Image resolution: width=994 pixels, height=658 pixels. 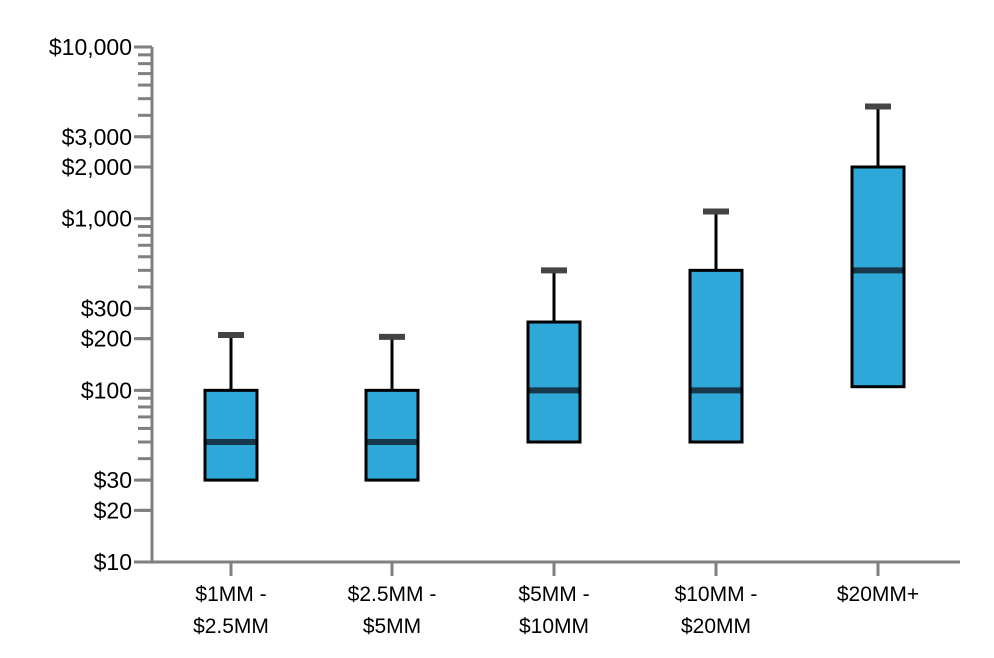 I want to click on y-tick-label: $1,000, so click(x=97, y=219).